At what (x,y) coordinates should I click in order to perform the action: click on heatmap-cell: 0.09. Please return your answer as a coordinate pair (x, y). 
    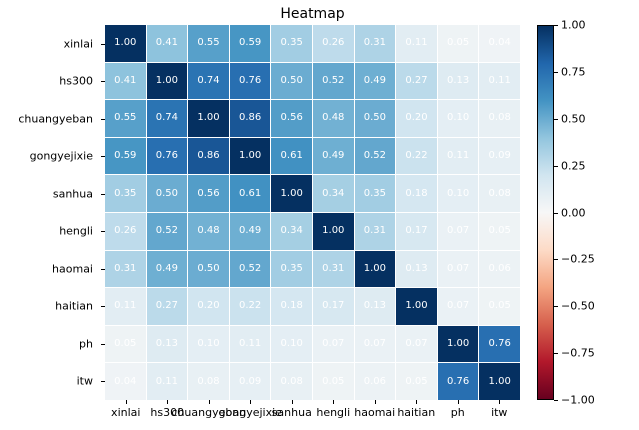
    Looking at the image, I should click on (499, 156).